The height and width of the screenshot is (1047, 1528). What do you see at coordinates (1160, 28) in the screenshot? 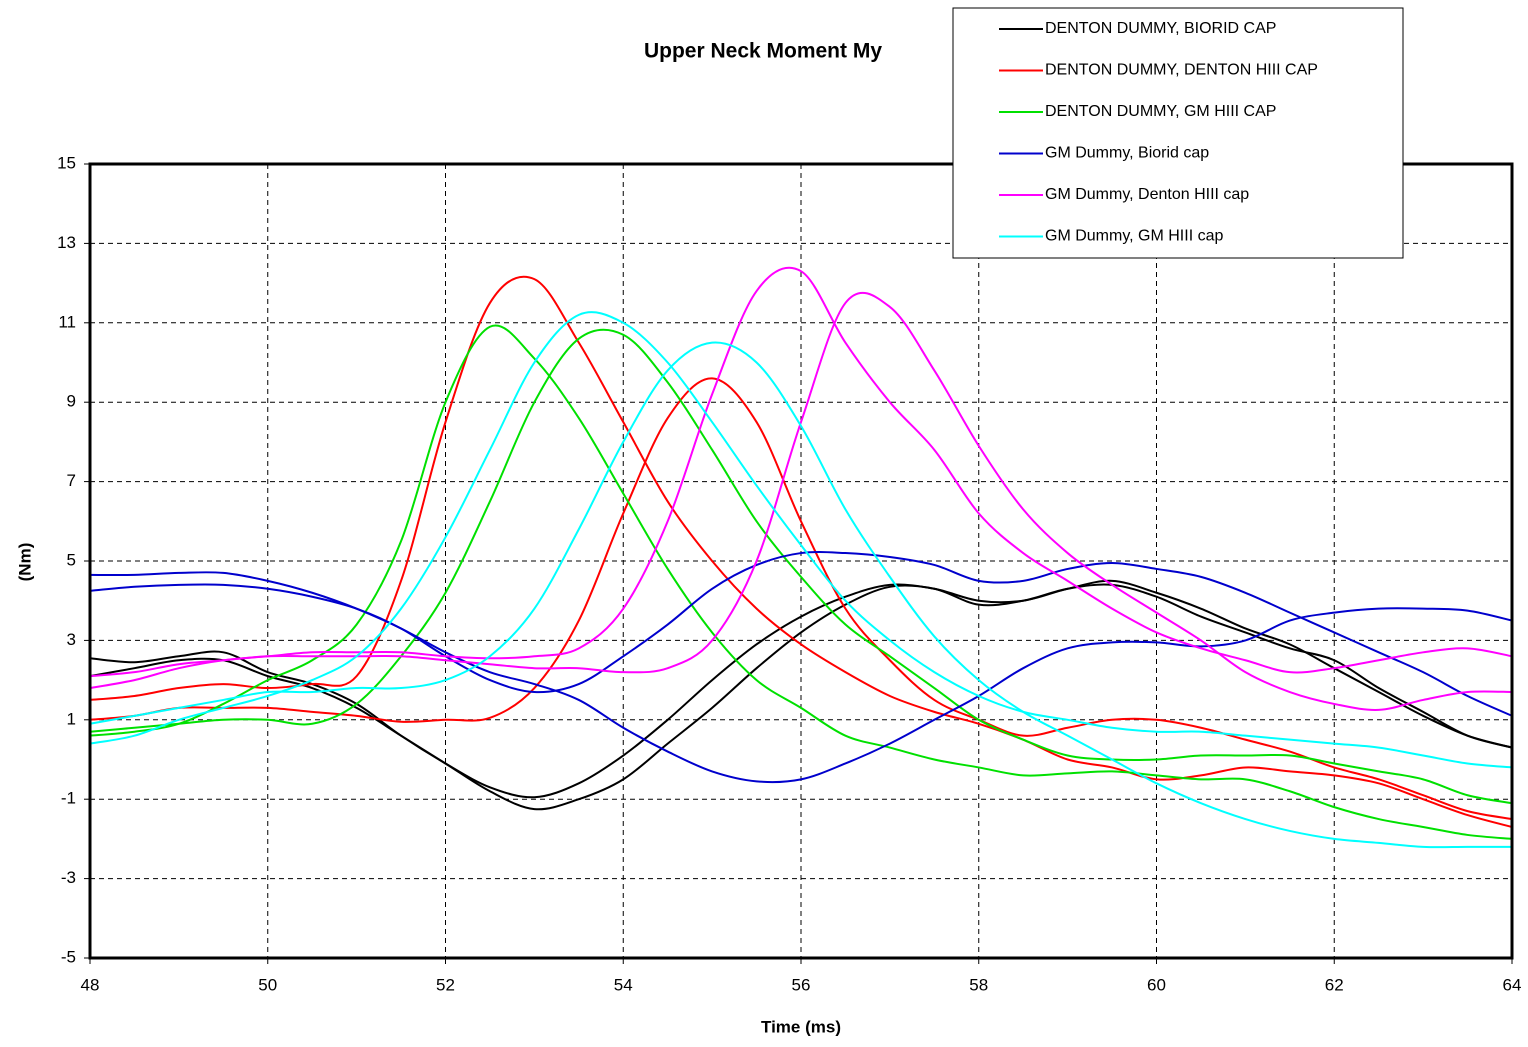
I see `legend-label: DENTON DUMMY, BIORID CAP` at bounding box center [1160, 28].